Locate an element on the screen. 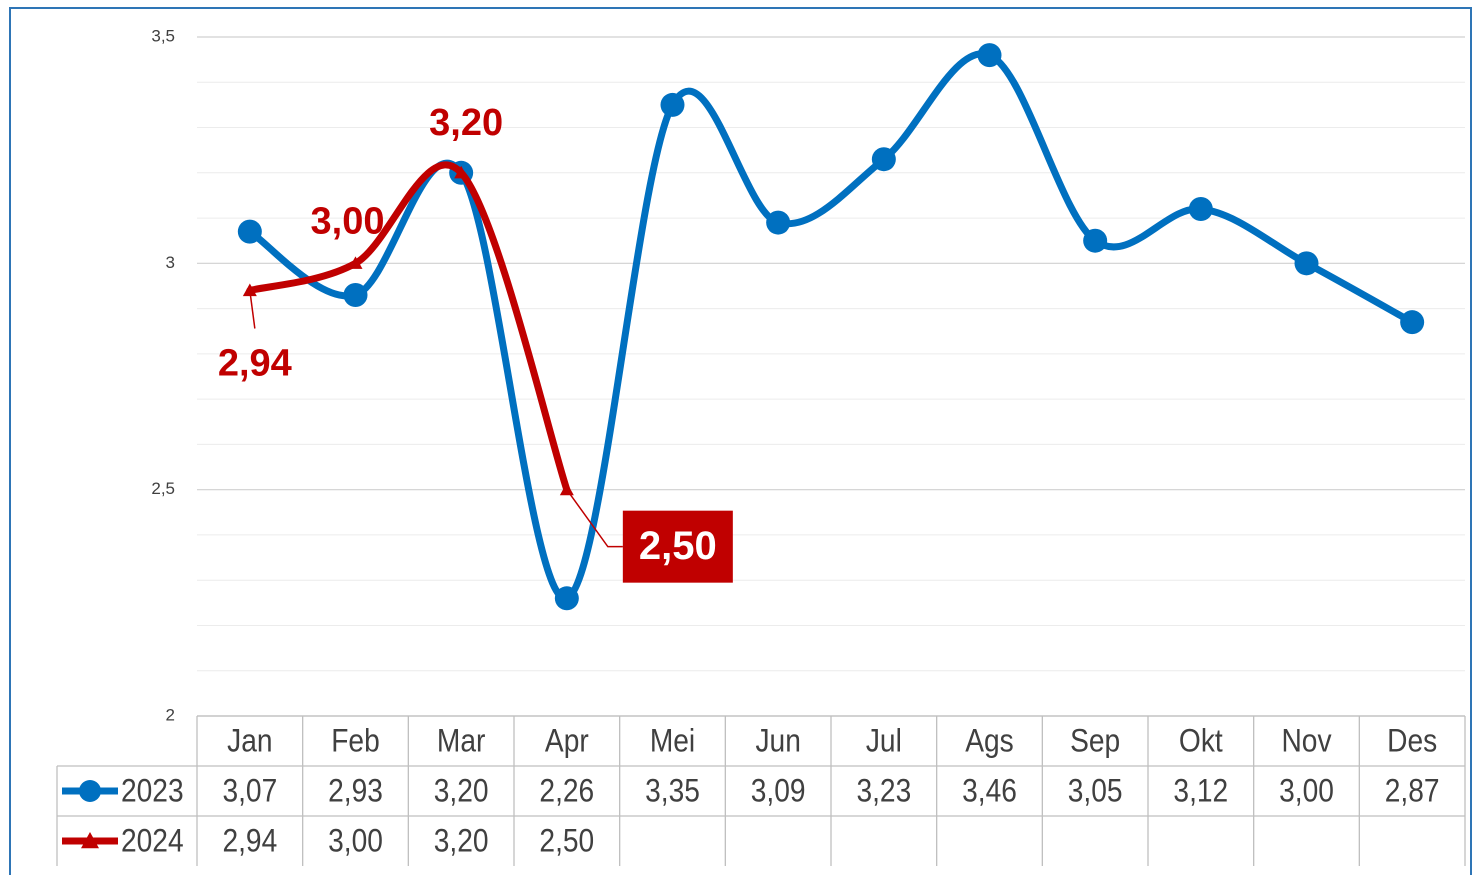  table-cell: 2,93 is located at coordinates (355, 791).